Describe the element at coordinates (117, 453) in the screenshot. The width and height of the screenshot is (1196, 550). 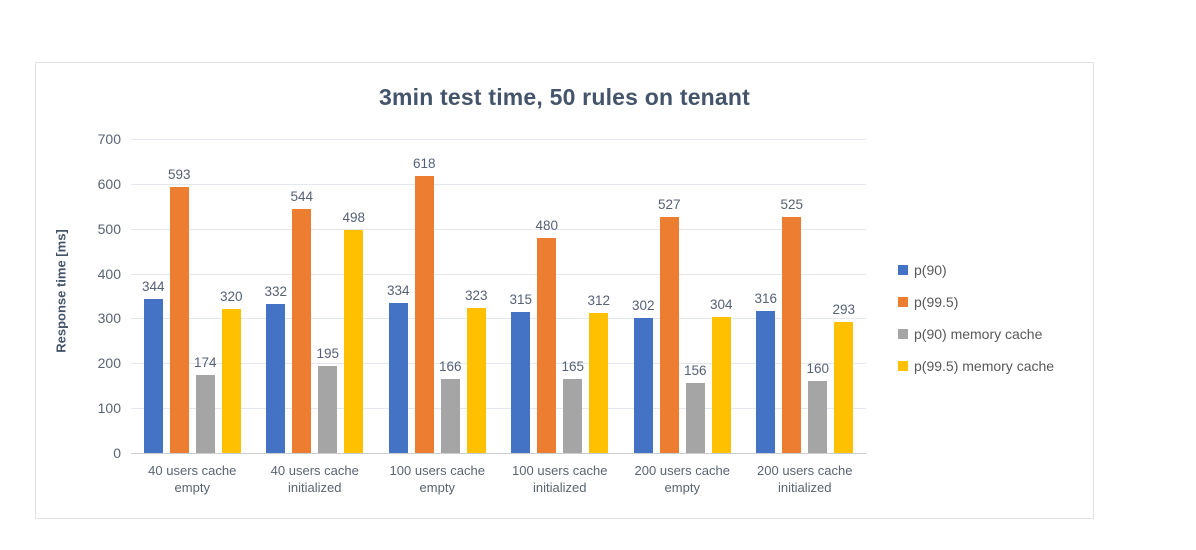
I see `y-tick-label: 0` at that location.